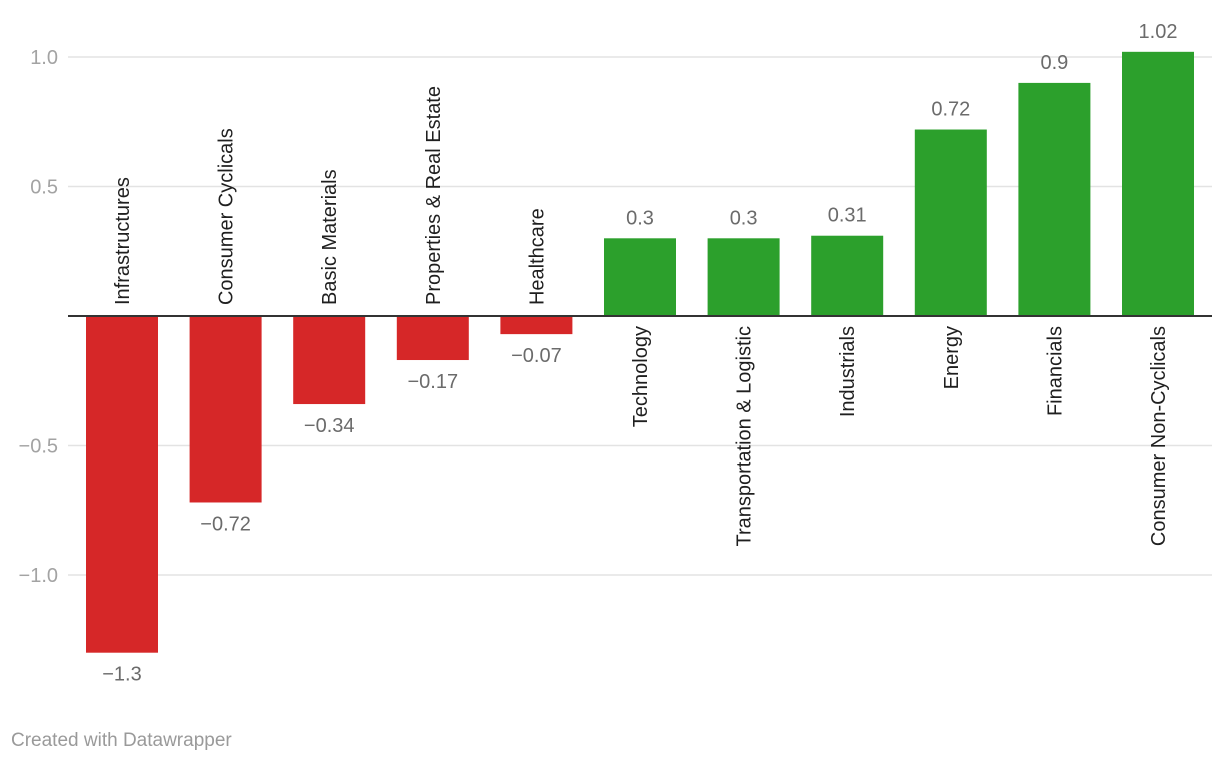 This screenshot has height=766, width=1220. I want to click on category-label: Infrastructures, so click(123, 241).